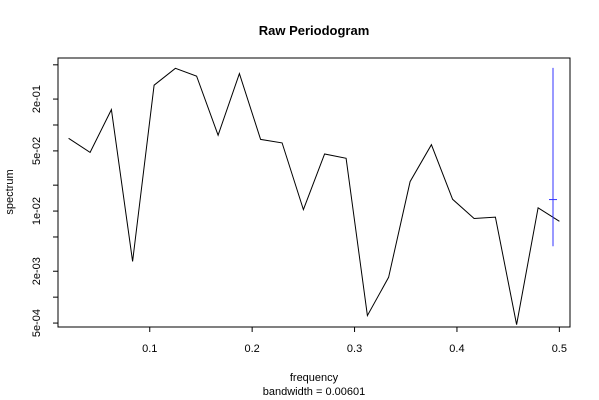 This screenshot has width=599, height=400. I want to click on chart-title: Raw Periodogram, so click(314, 30).